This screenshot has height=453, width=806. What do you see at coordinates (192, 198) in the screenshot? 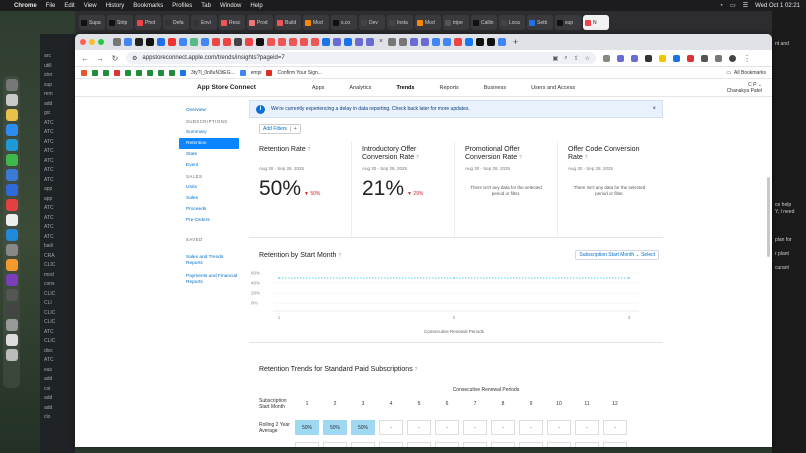
I see `sidebar-item-sales: Sales` at bounding box center [192, 198].